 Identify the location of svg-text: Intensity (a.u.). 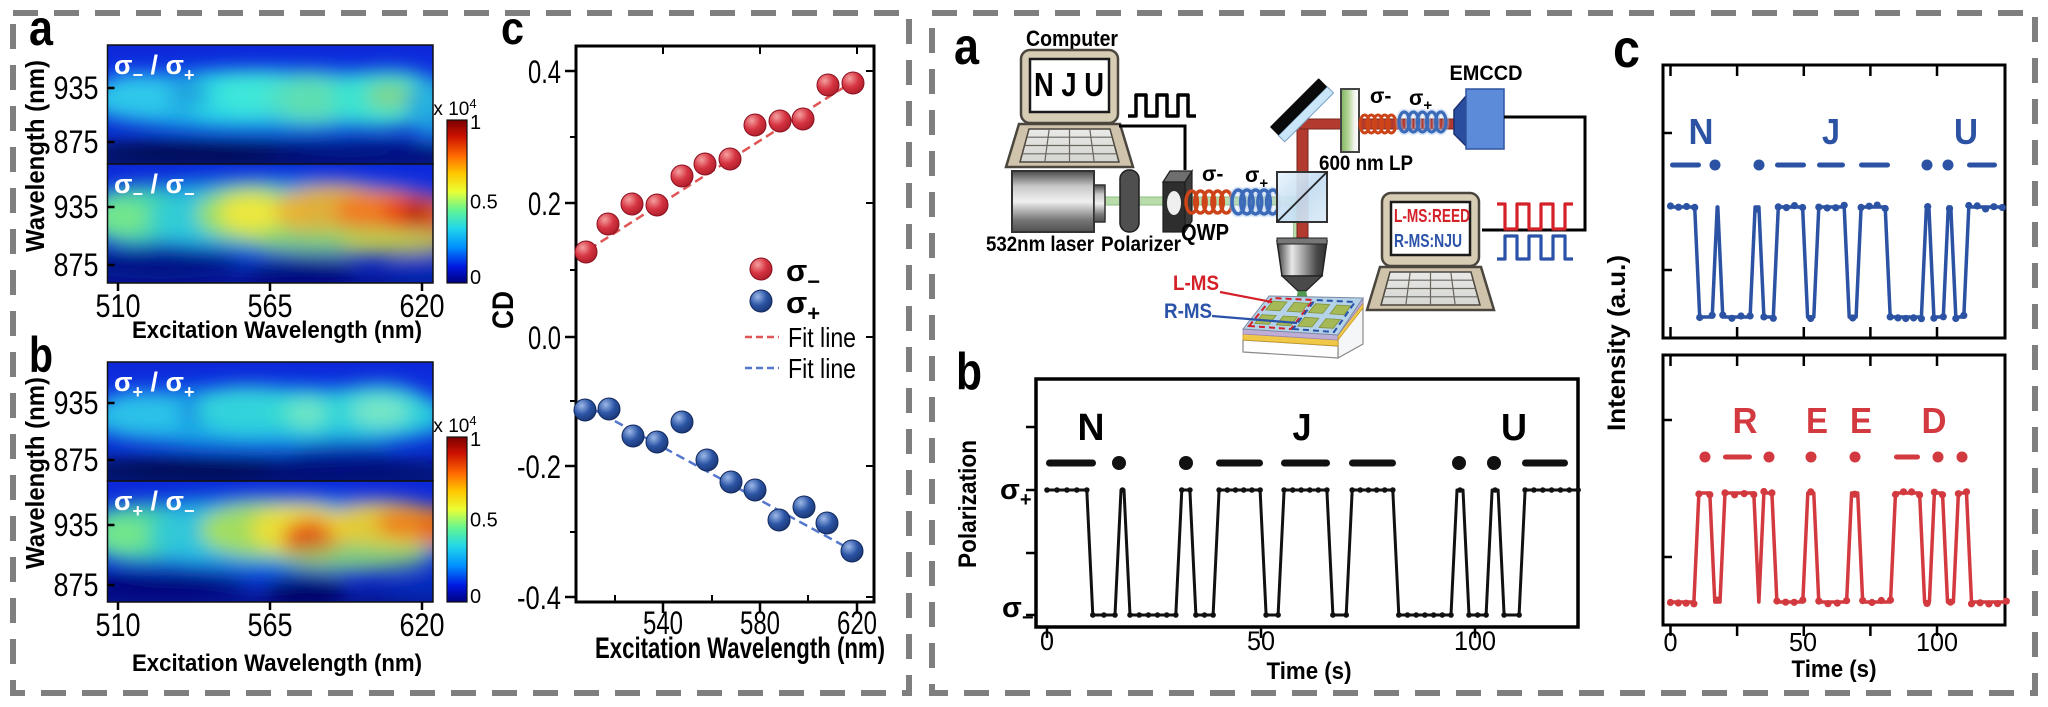
(1617, 343).